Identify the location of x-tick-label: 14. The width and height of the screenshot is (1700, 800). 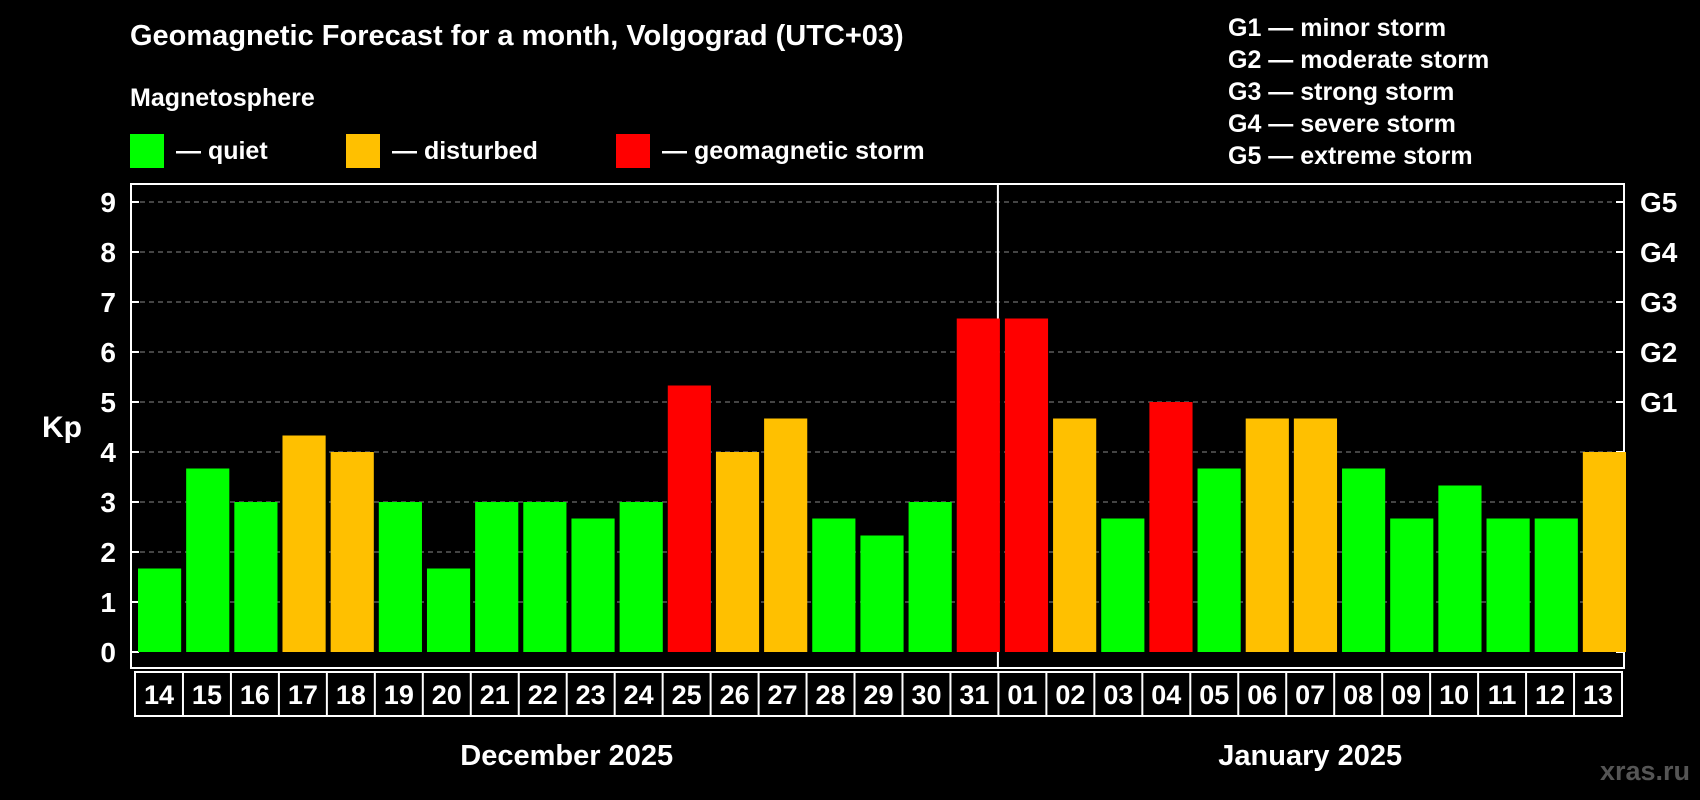
(159, 695).